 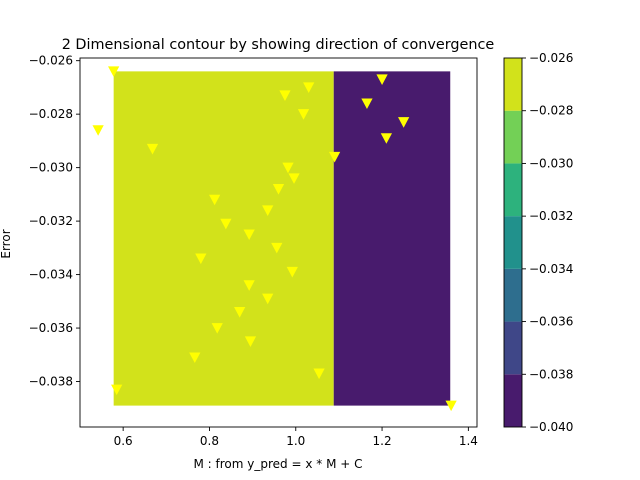 I want to click on x-tick-label-2: 1.0, so click(x=295, y=441).